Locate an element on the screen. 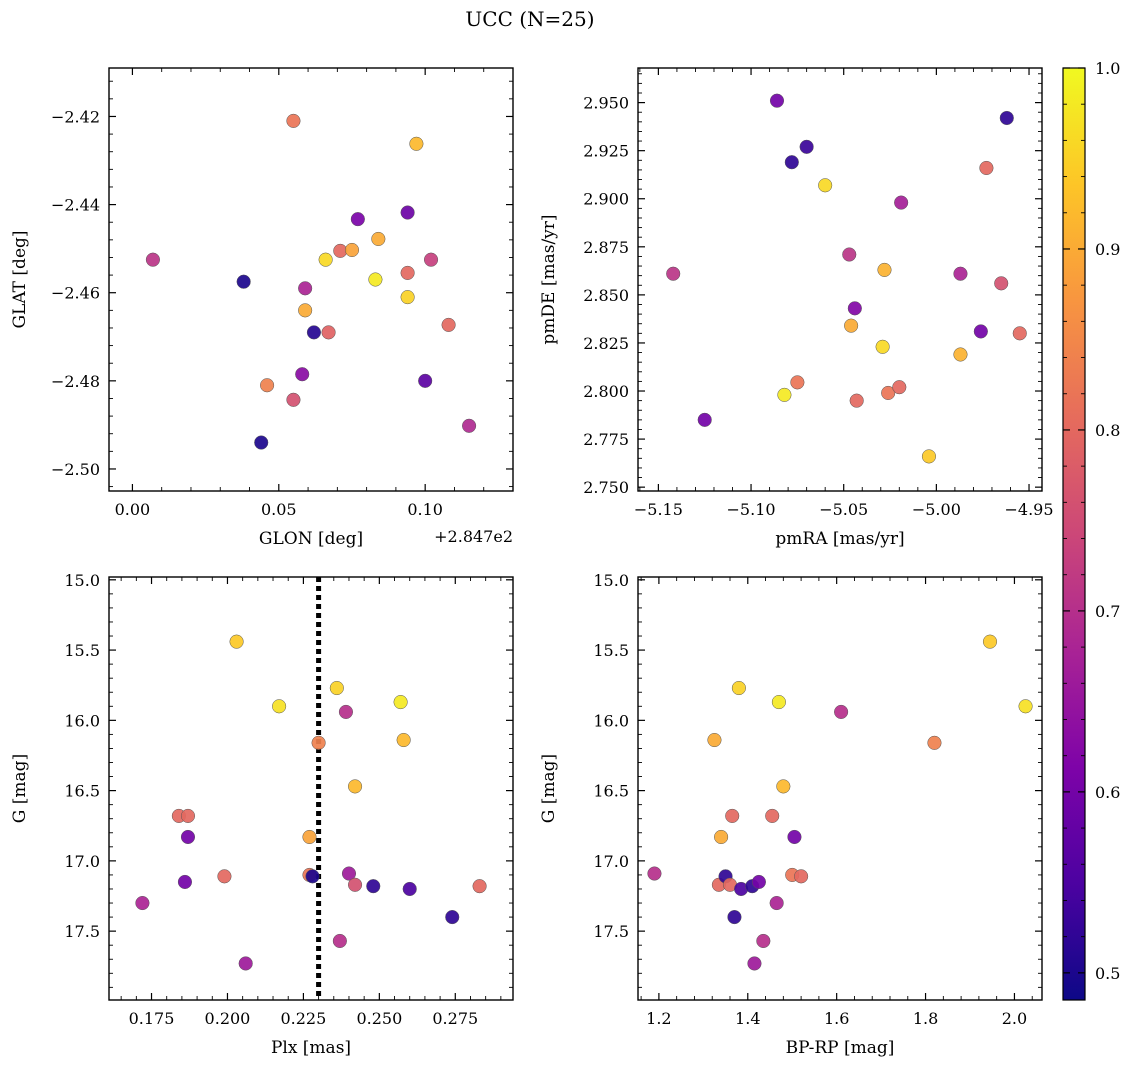  x-tick-label: −5.15 is located at coordinates (658, 509).